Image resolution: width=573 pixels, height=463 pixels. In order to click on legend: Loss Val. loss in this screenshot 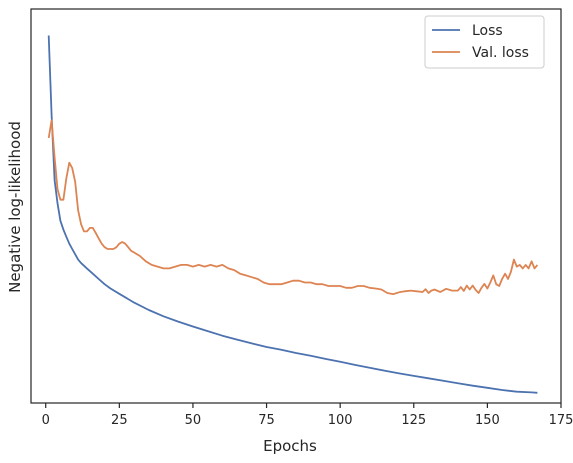, I will do `click(484, 42)`.